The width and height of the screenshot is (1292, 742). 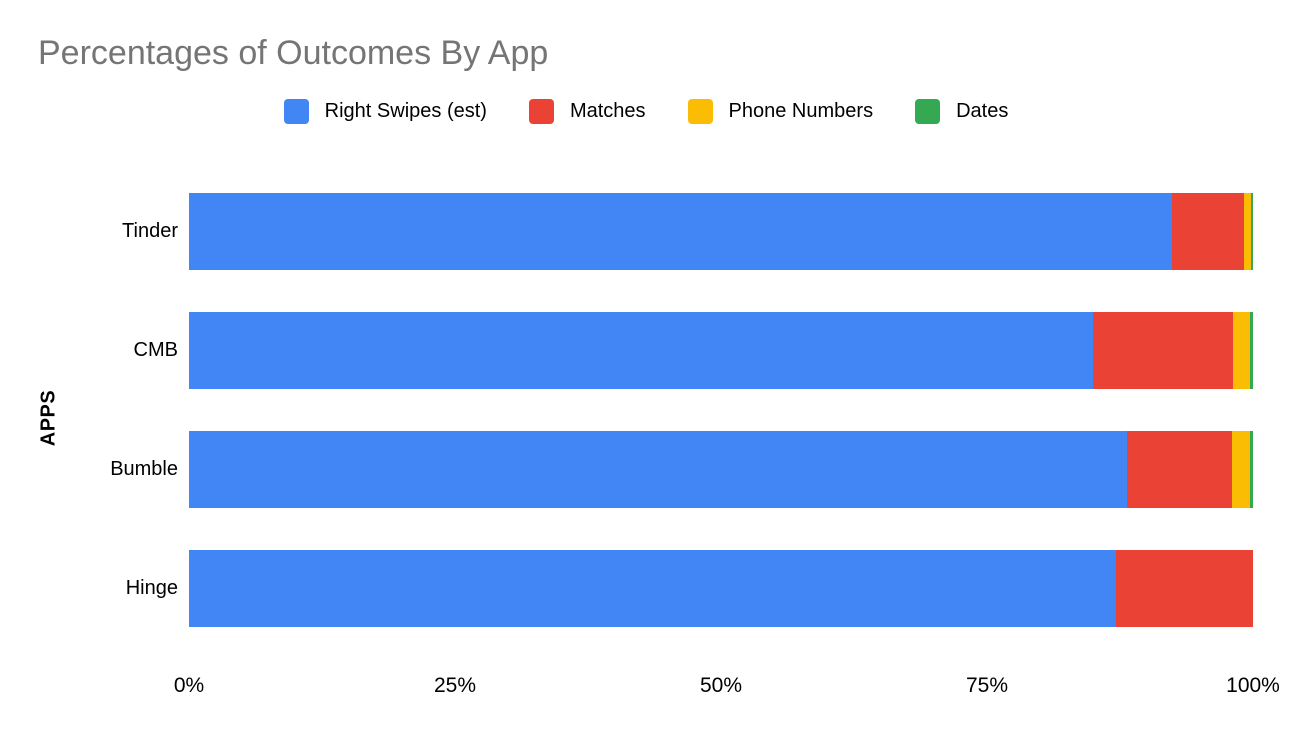 I want to click on legend-label: Phone Numbers, so click(x=801, y=111).